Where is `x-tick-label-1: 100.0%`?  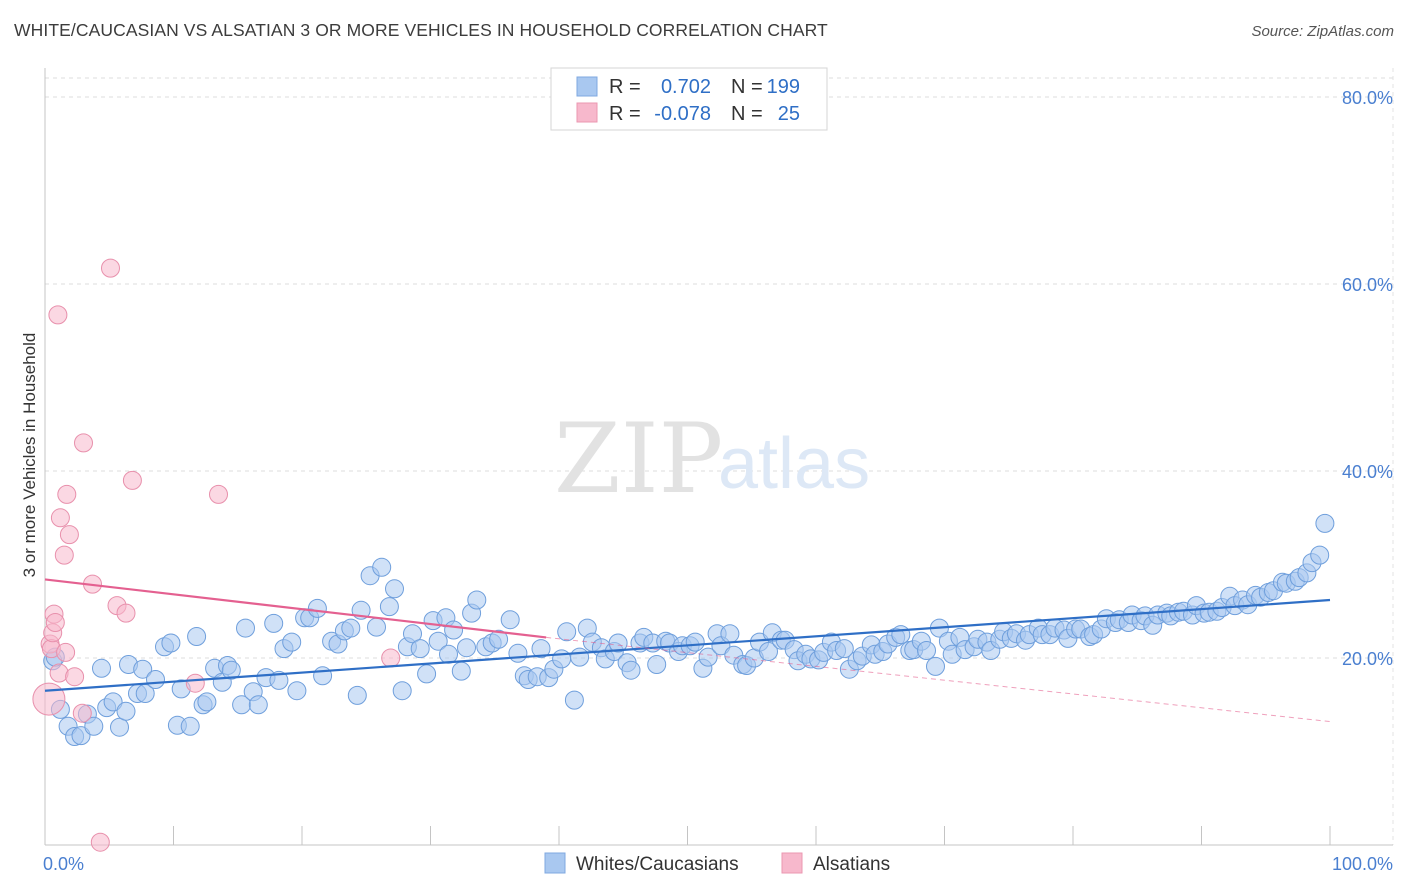
x-tick-label-1: 100.0% is located at coordinates (1362, 864).